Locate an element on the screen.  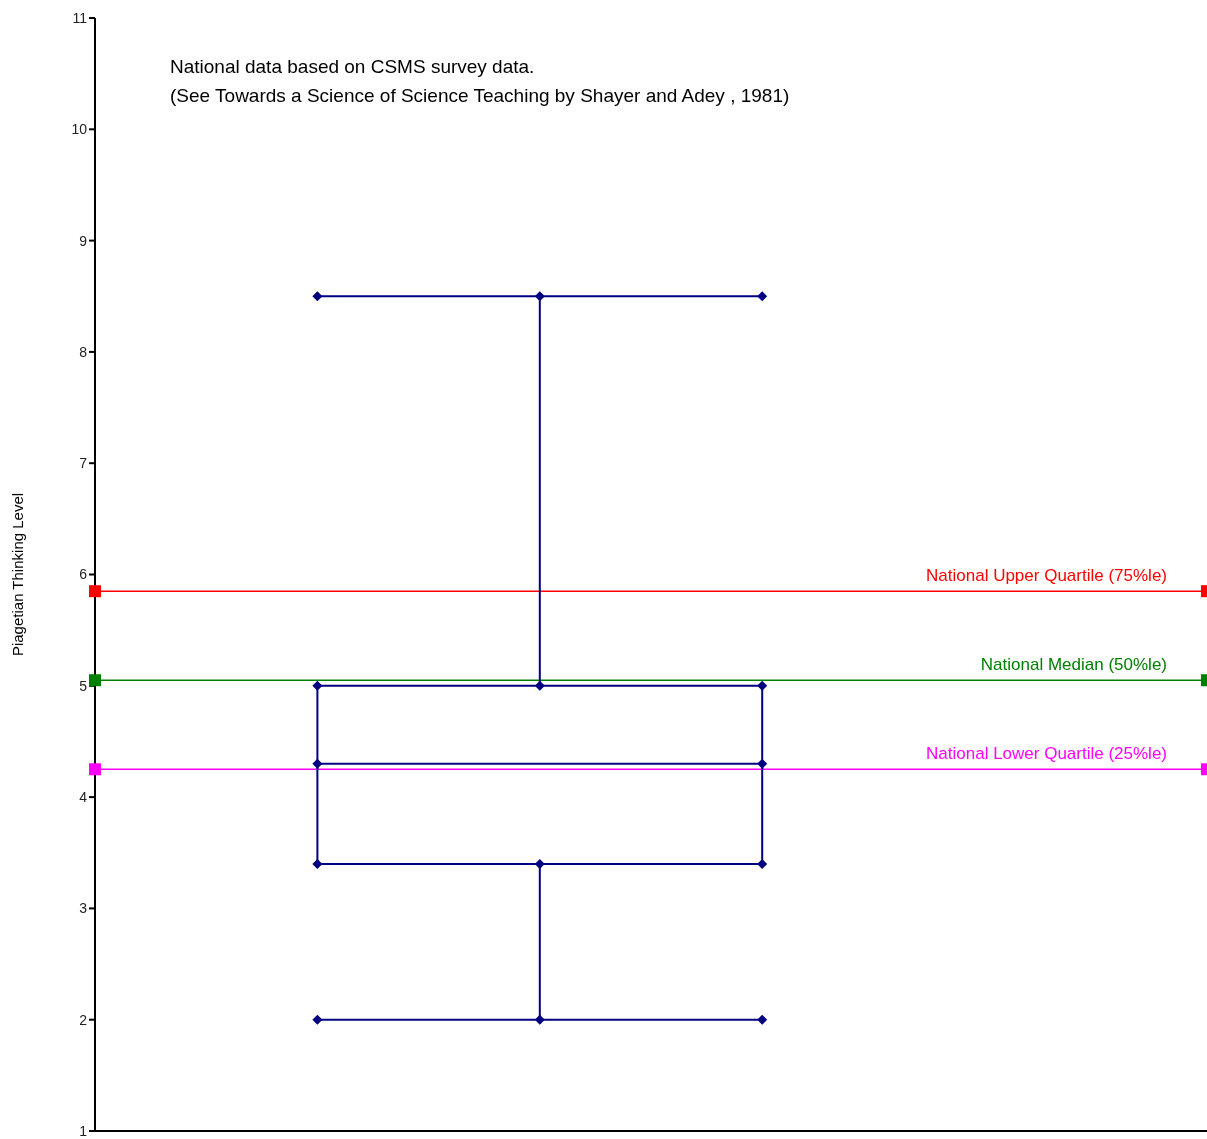
y-tick-label: 10 is located at coordinates (79, 129).